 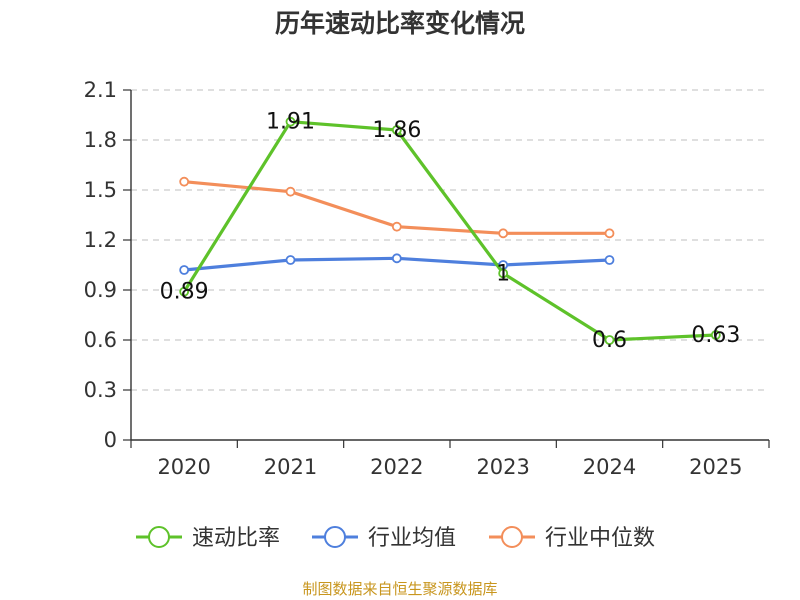 What do you see at coordinates (399, 23) in the screenshot?
I see `chart-title: 历年速动比率变化情况` at bounding box center [399, 23].